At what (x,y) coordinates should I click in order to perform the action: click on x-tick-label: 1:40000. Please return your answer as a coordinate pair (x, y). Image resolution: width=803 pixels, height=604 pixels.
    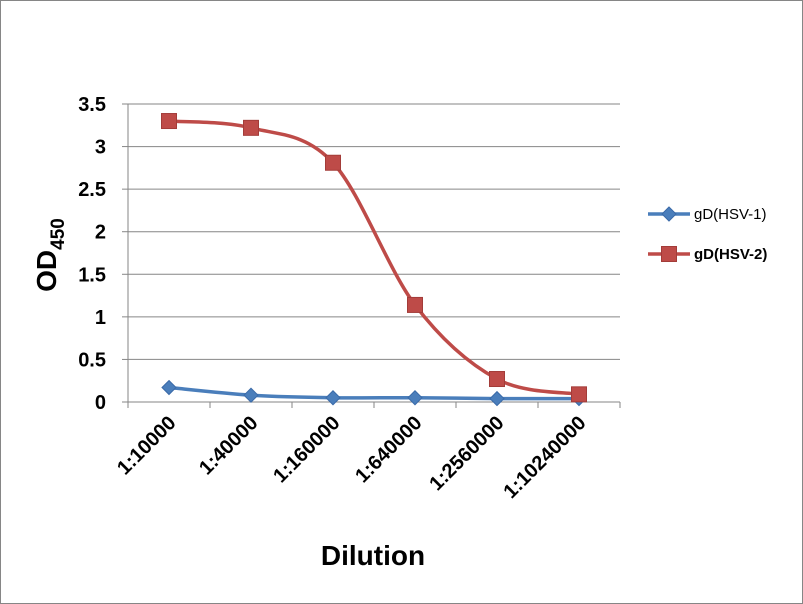
    Looking at the image, I should click on (228, 445).